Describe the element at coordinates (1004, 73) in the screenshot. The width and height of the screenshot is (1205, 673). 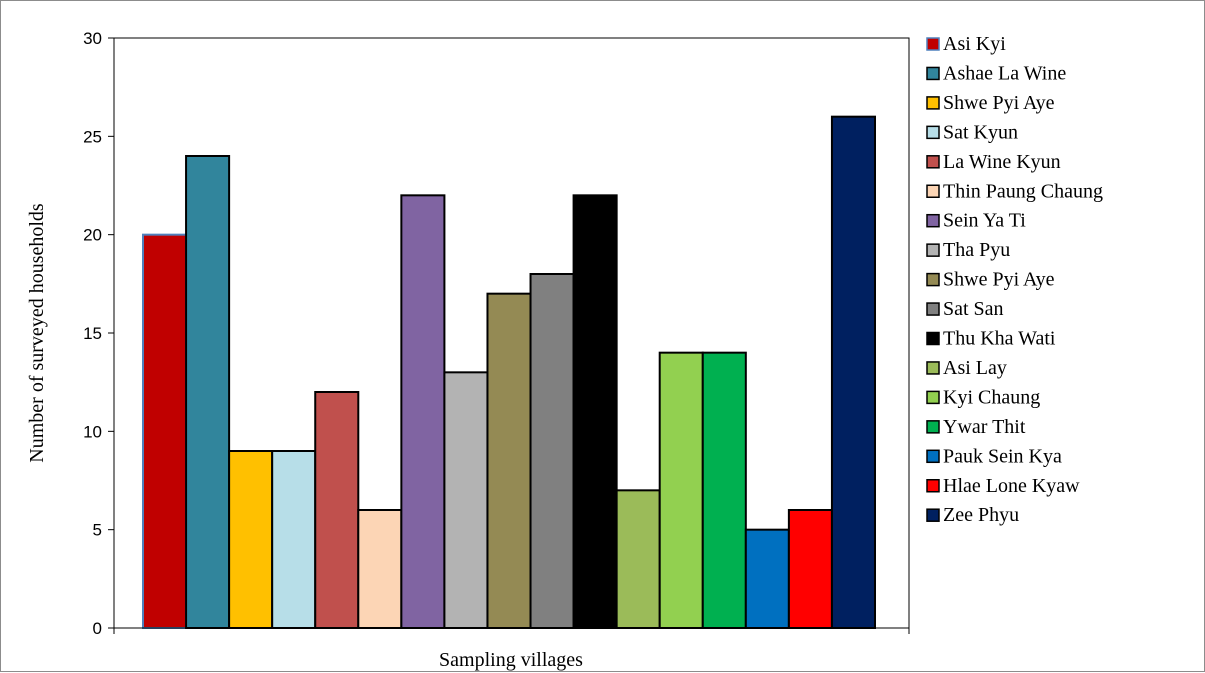
I see `legend-label: Ashae La Wine` at that location.